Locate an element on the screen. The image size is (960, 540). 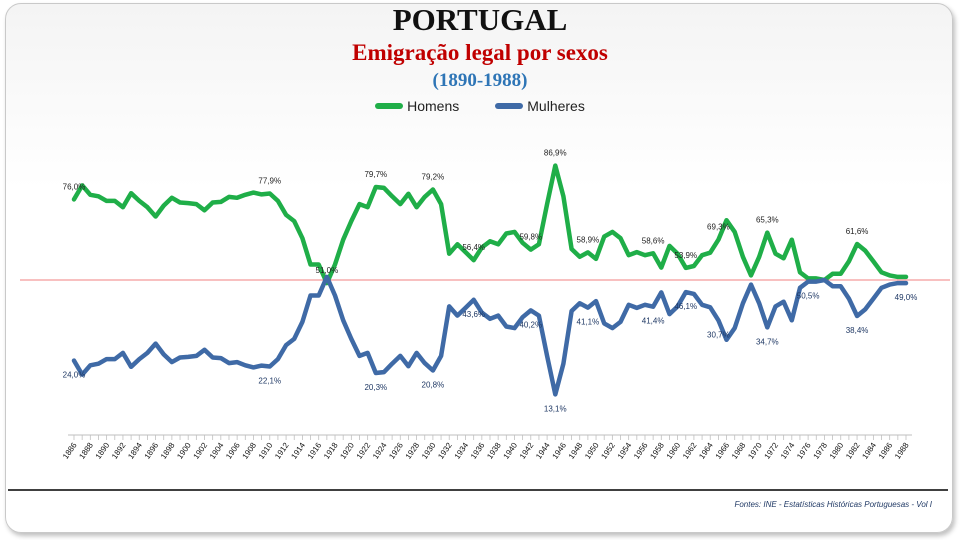
x-tick-label: 1890 is located at coordinates (103, 451).